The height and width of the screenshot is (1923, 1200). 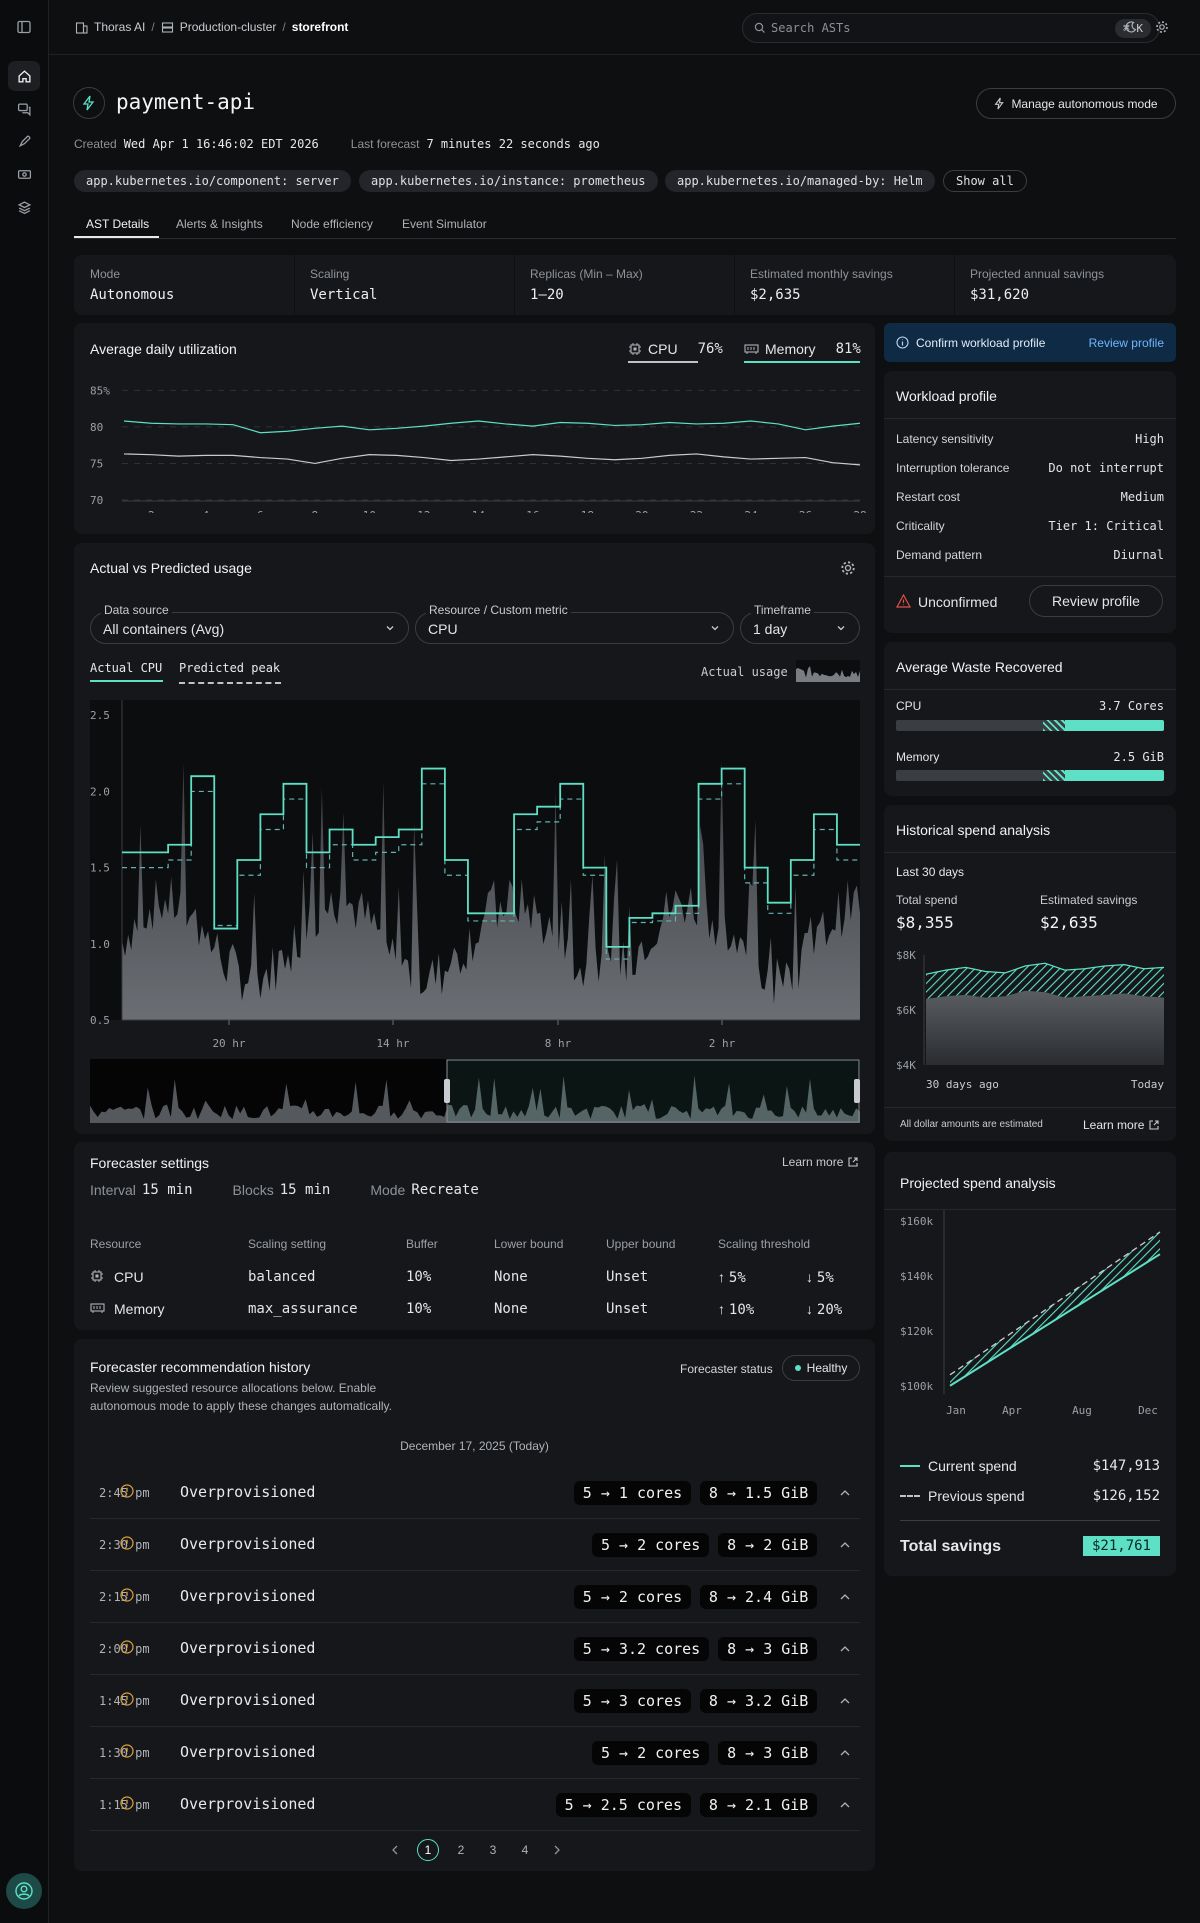 I want to click on stat-mode: Mode Autonomous, so click(x=132, y=285).